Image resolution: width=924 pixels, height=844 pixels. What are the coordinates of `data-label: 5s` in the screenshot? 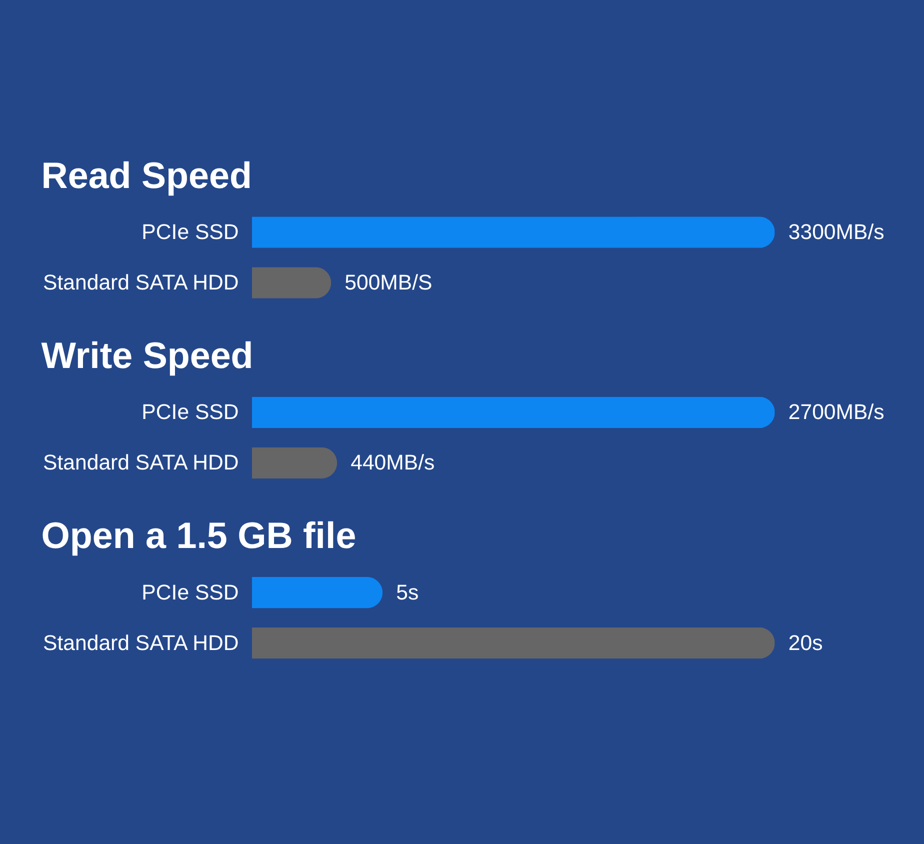 It's located at (407, 592).